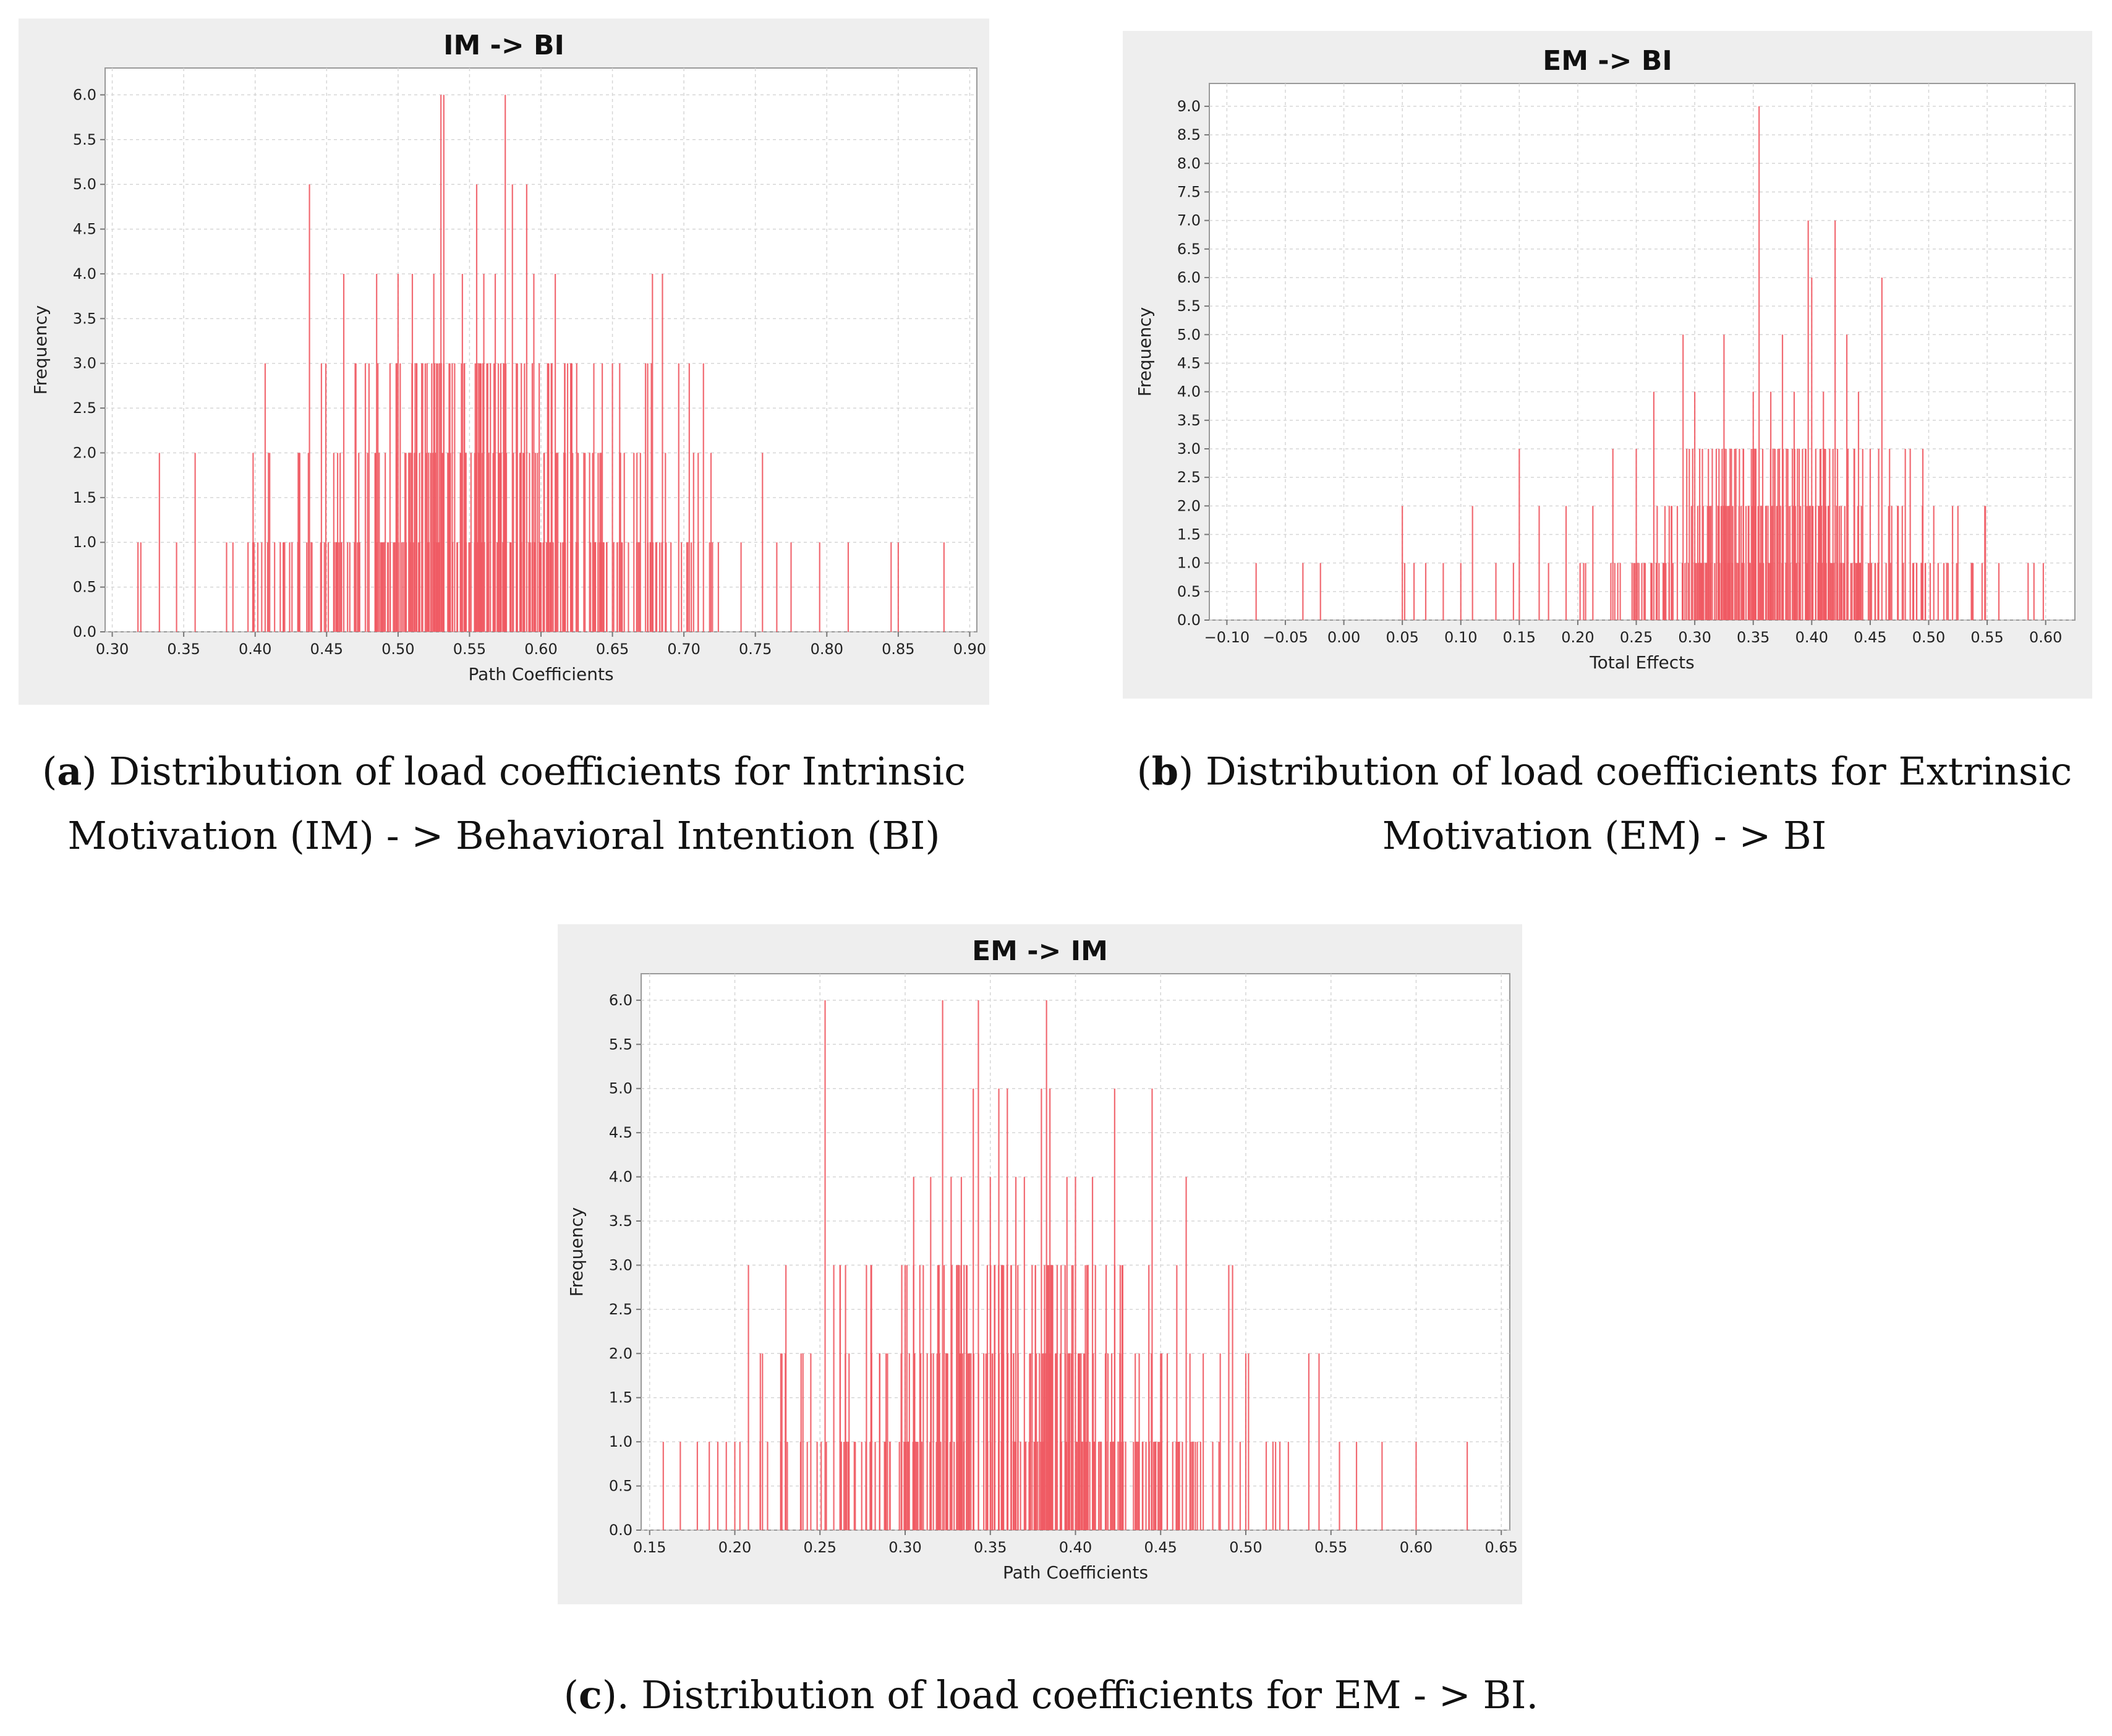 The width and height of the screenshot is (2112, 1736). What do you see at coordinates (827, 649) in the screenshot?
I see `x-tick-label: 0.80` at bounding box center [827, 649].